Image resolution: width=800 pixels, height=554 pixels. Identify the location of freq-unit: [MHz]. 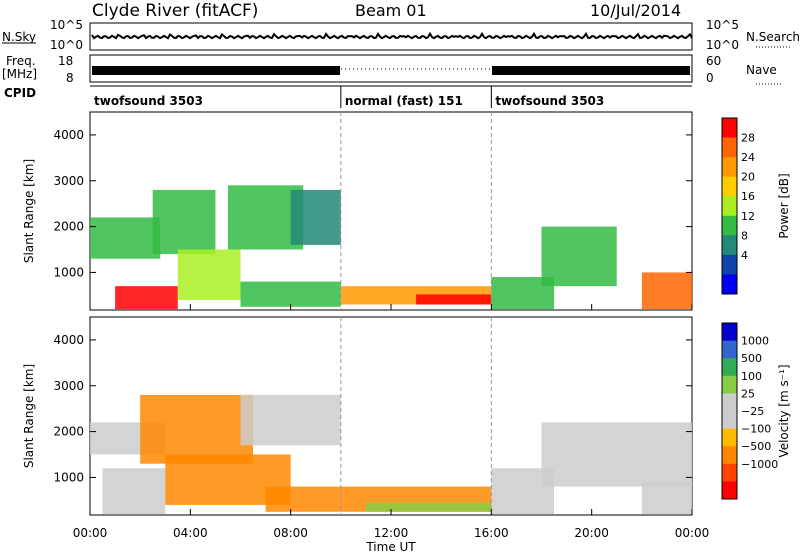
(19, 74).